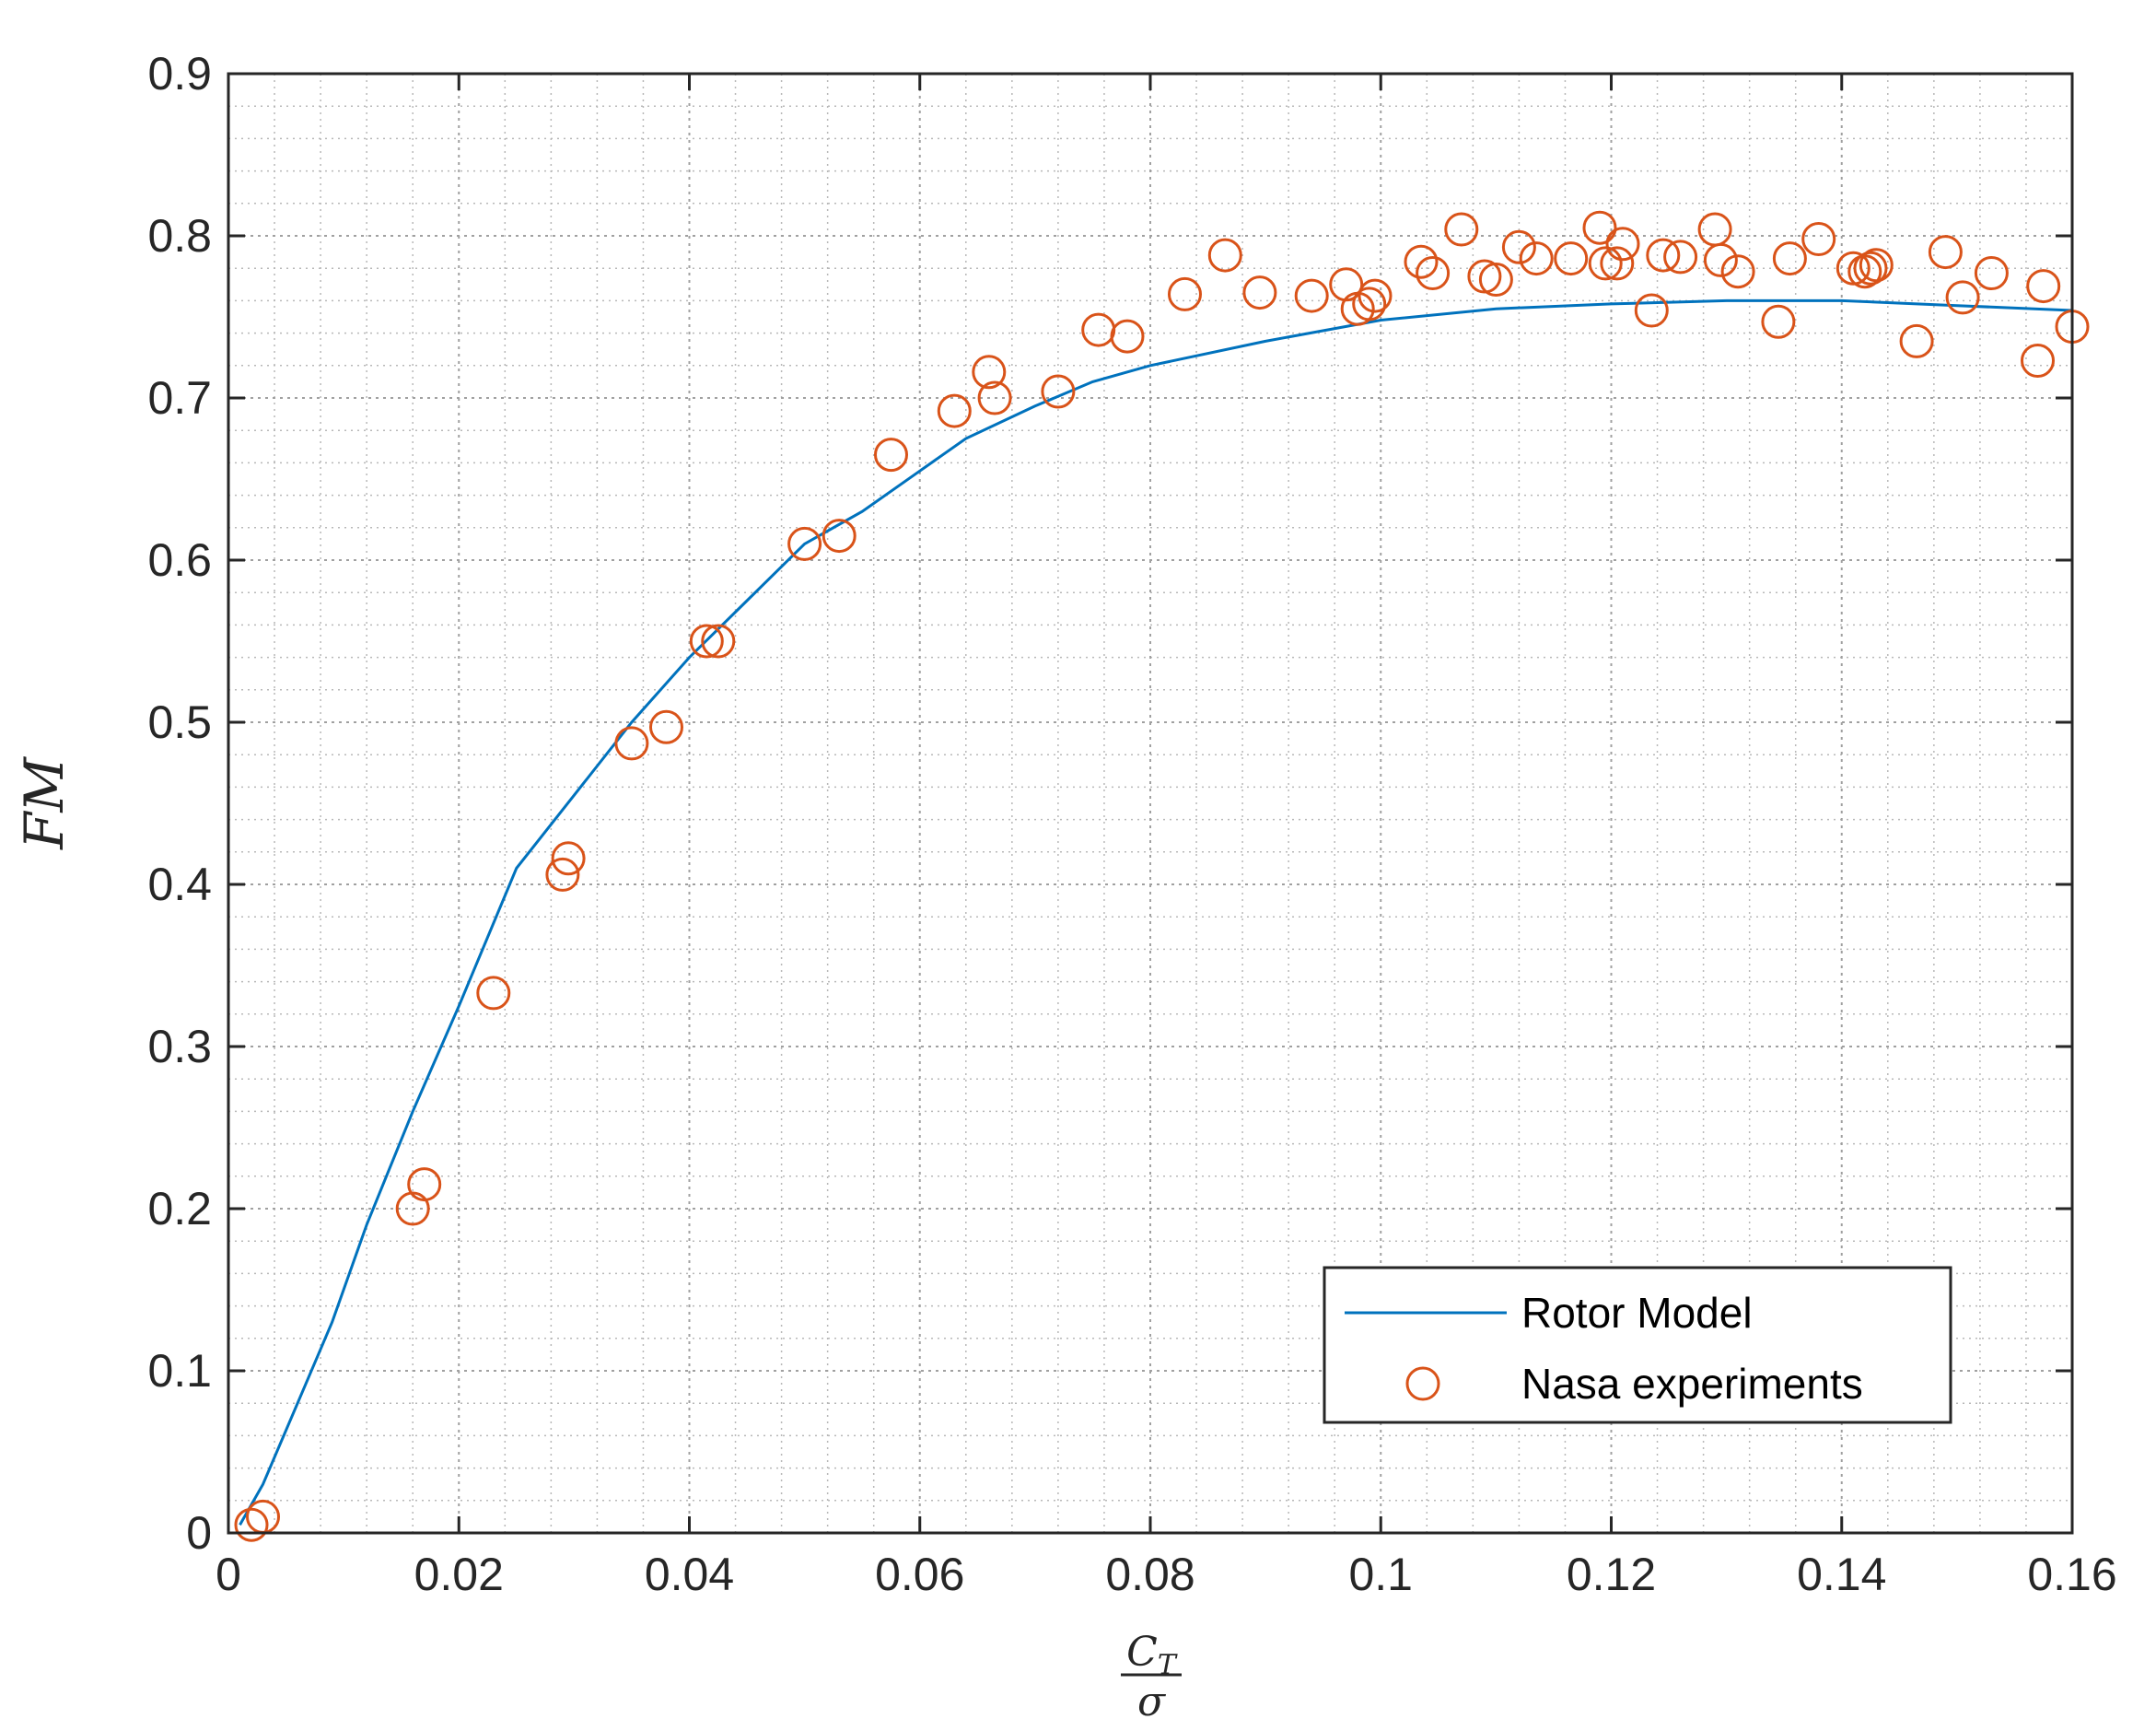 The width and height of the screenshot is (2156, 1731). What do you see at coordinates (1152, 1701) in the screenshot?
I see `x-axis-label-denominator: σ` at bounding box center [1152, 1701].